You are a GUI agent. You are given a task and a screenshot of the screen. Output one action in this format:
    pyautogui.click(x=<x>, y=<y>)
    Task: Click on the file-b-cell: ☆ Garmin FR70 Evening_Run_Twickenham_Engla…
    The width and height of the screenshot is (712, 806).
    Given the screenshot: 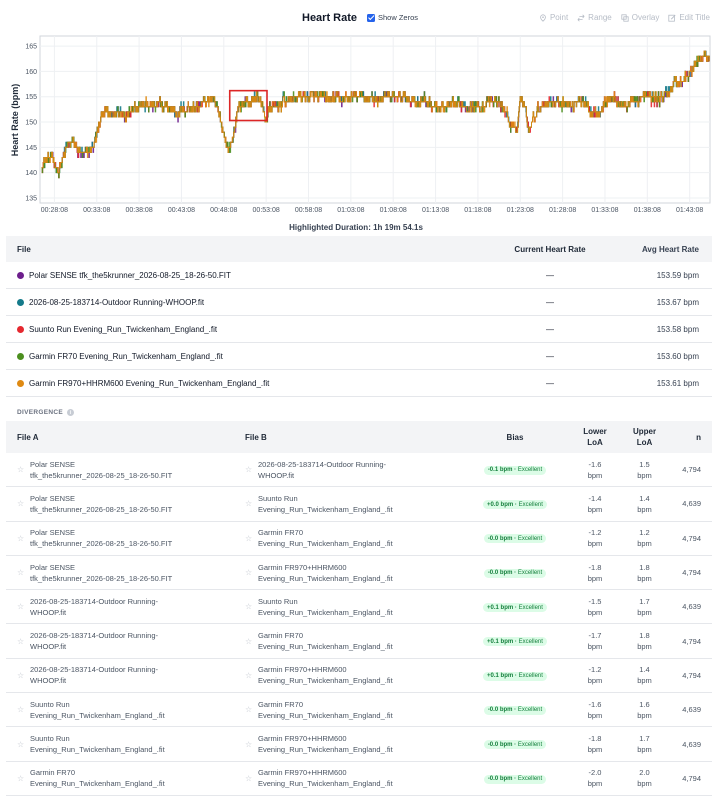 What is the action you would take?
    pyautogui.click(x=347, y=710)
    